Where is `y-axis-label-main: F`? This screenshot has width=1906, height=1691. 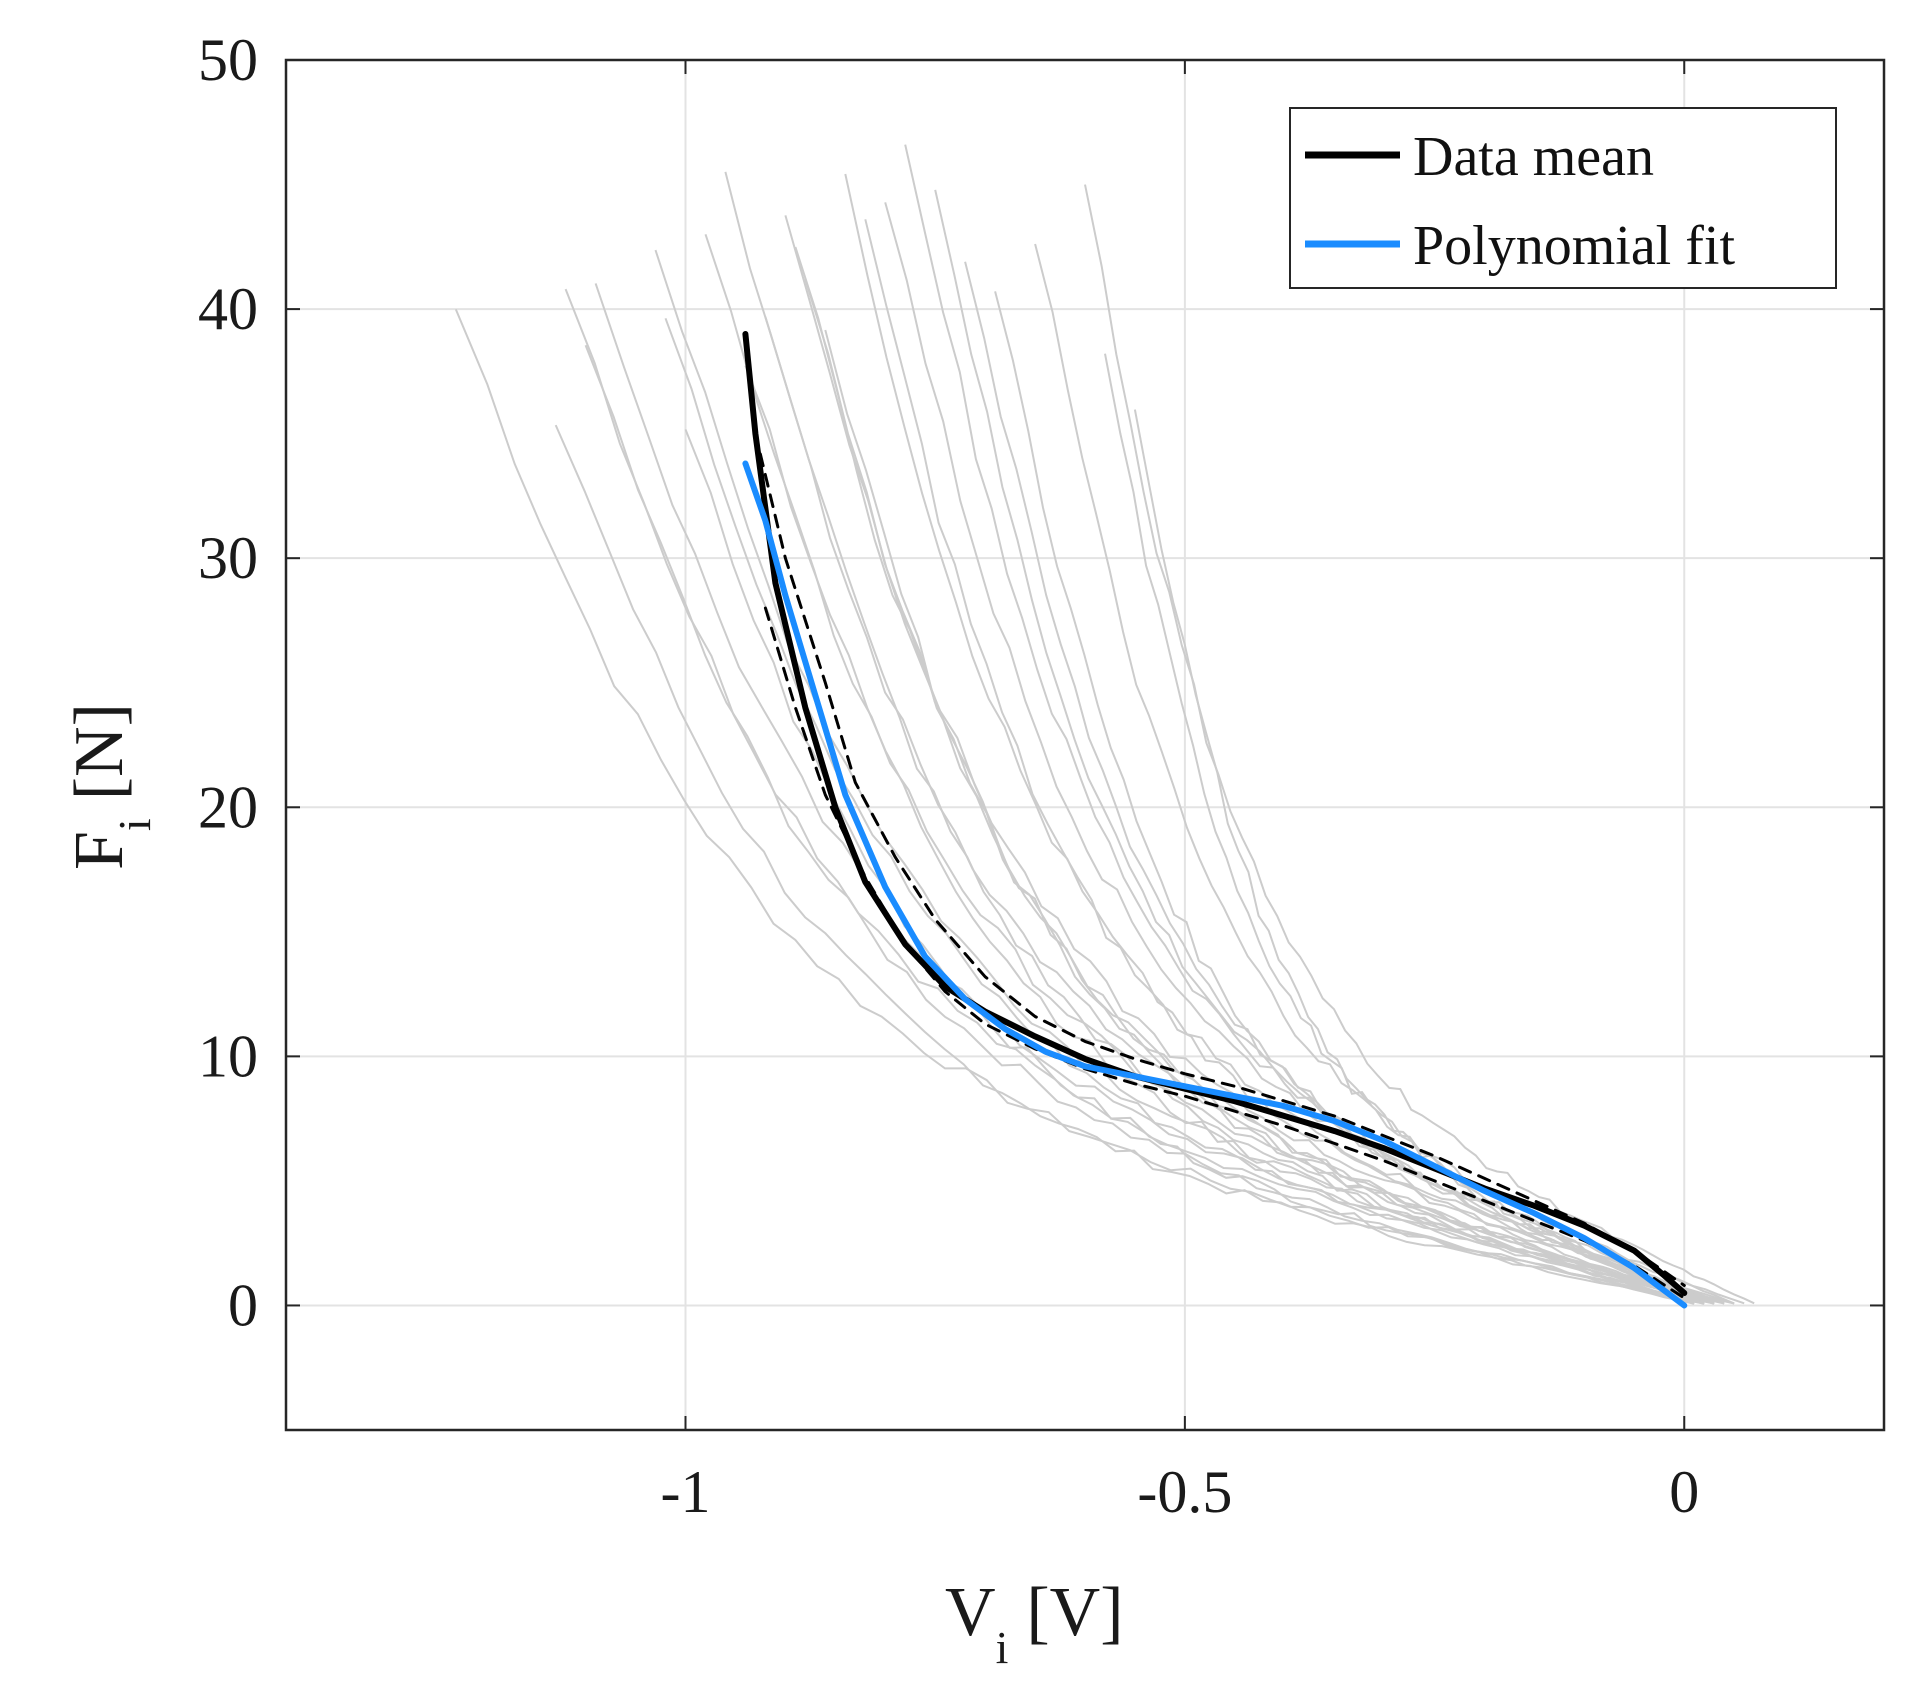 y-axis-label-main: F is located at coordinates (99, 850).